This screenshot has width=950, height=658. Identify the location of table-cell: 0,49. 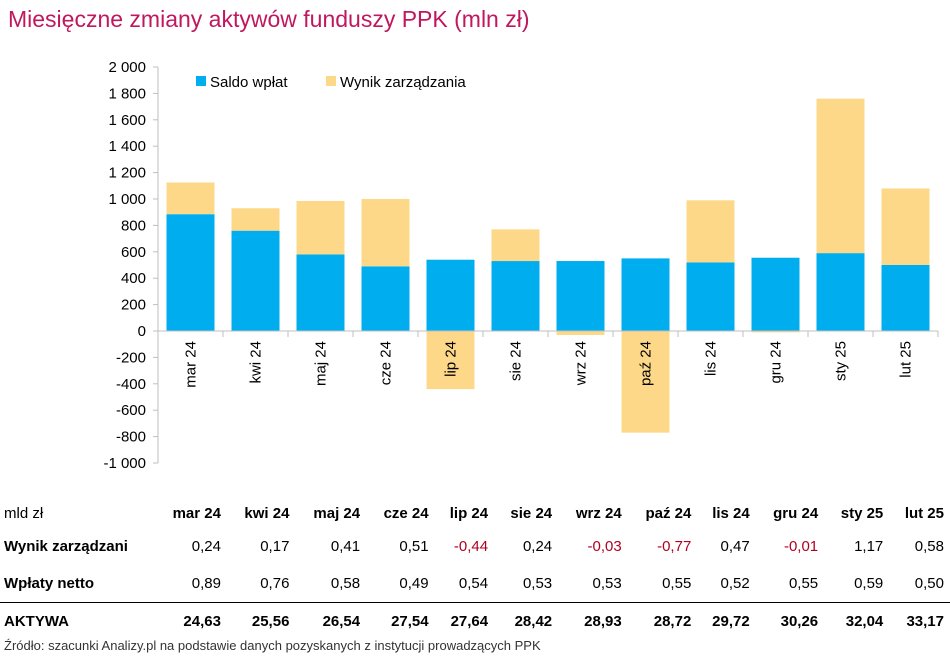
(414, 583).